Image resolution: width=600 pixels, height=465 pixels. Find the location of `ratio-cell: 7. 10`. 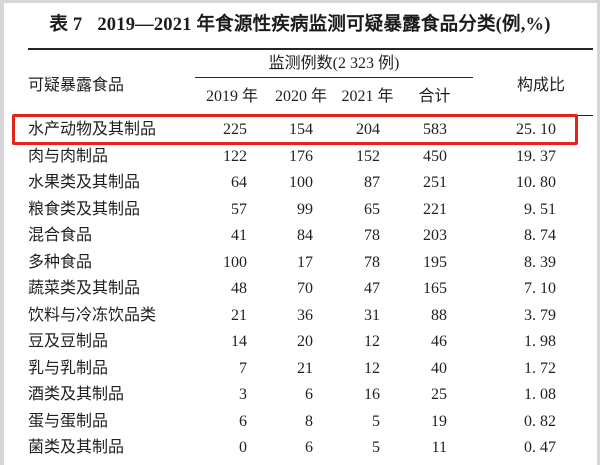

ratio-cell: 7. 10 is located at coordinates (540, 288).